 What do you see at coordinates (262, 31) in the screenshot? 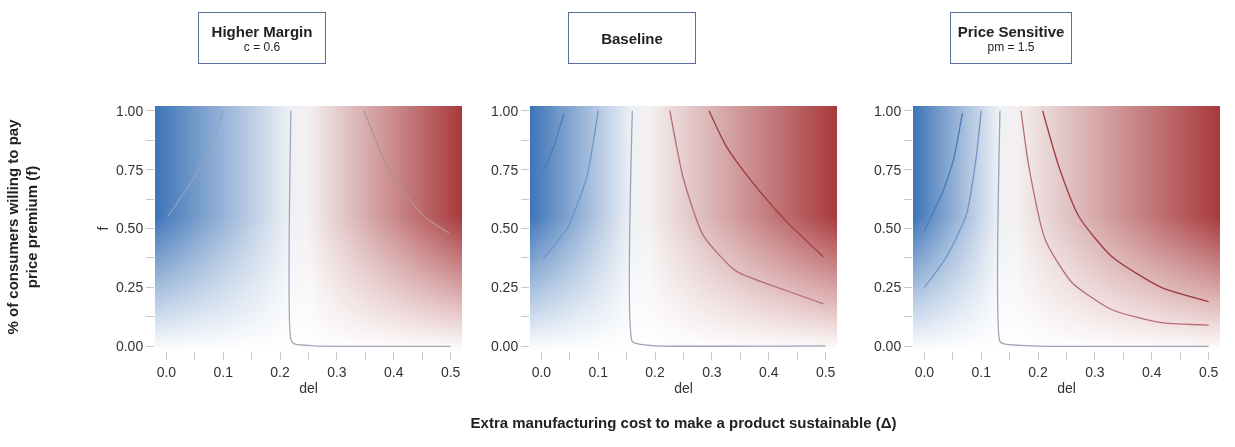
I see `chart-title: Higher Margin` at bounding box center [262, 31].